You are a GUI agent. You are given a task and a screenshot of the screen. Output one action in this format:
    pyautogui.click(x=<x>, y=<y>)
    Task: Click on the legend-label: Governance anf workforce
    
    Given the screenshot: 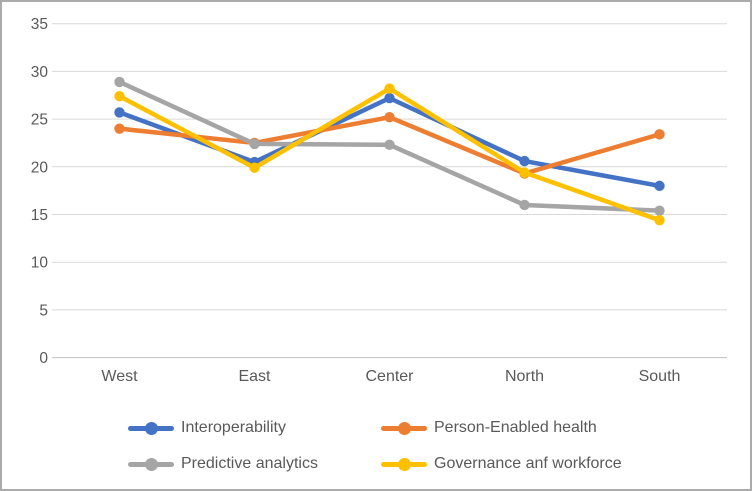 What is the action you would take?
    pyautogui.click(x=528, y=463)
    